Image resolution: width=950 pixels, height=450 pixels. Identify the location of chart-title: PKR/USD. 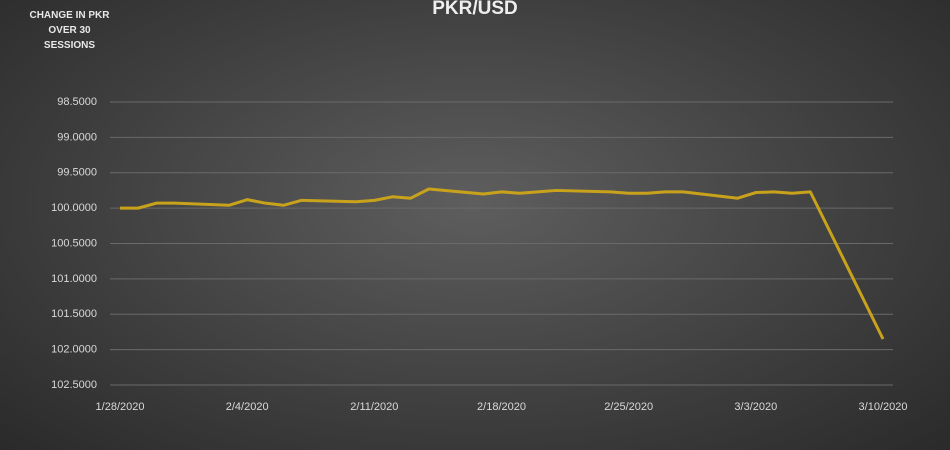
(475, 9).